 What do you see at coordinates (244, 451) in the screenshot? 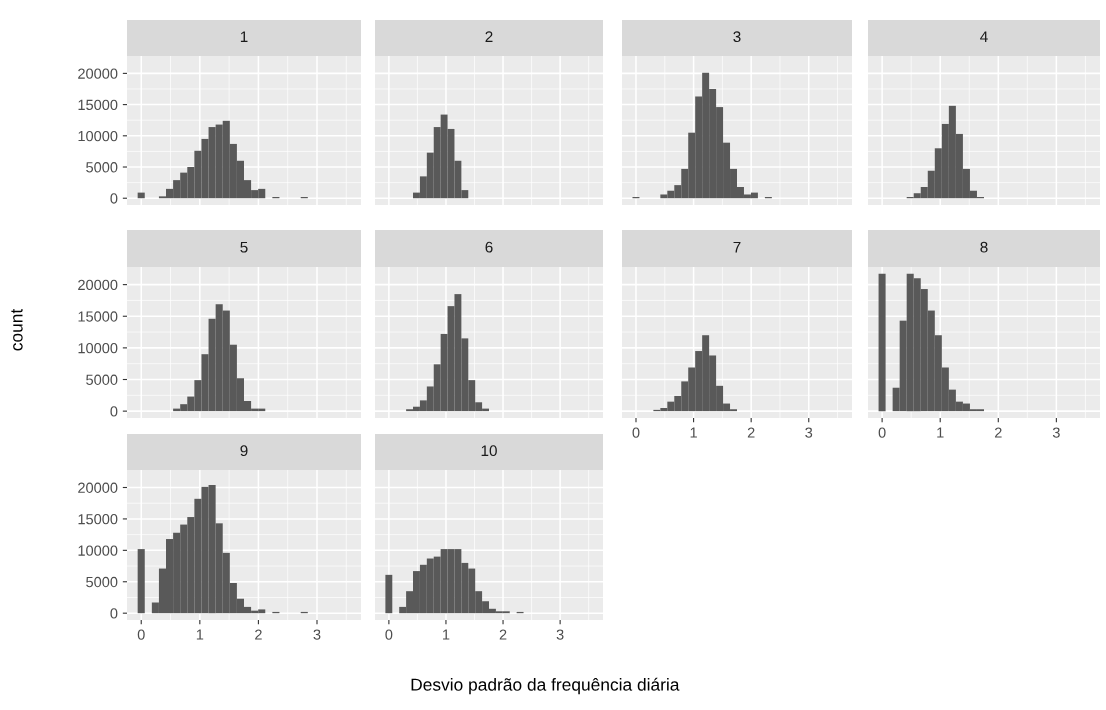
I see `chart-title: 9` at bounding box center [244, 451].